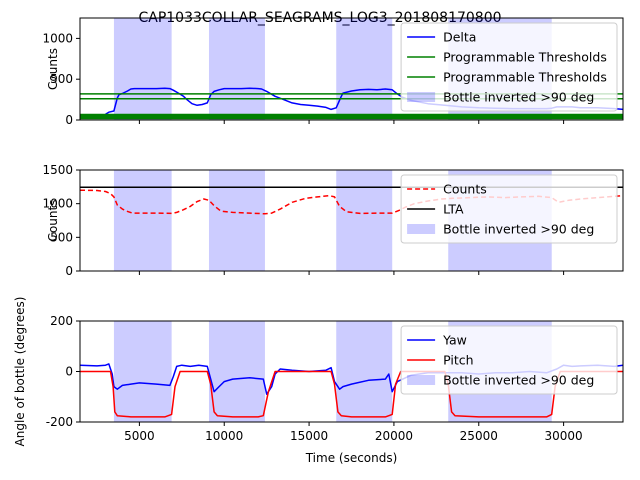 The image size is (640, 480). What do you see at coordinates (465, 189) in the screenshot?
I see `legend-label: Counts` at bounding box center [465, 189].